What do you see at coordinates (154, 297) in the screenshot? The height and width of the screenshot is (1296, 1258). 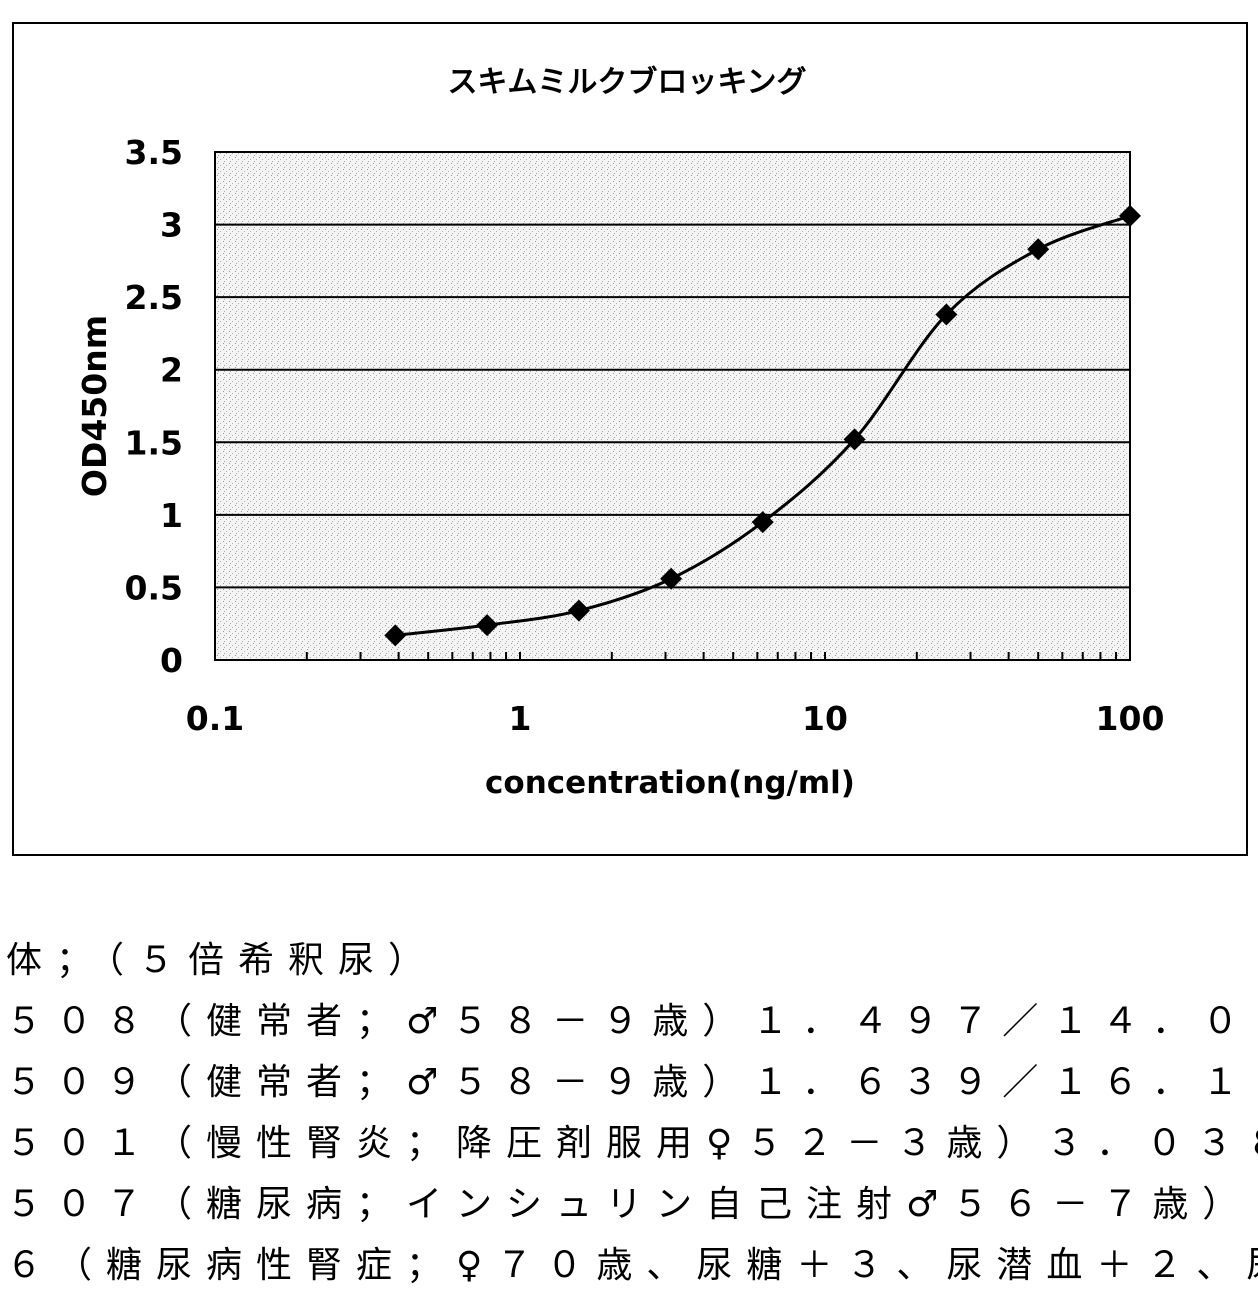 I see `y-tick-label: 2.5` at bounding box center [154, 297].